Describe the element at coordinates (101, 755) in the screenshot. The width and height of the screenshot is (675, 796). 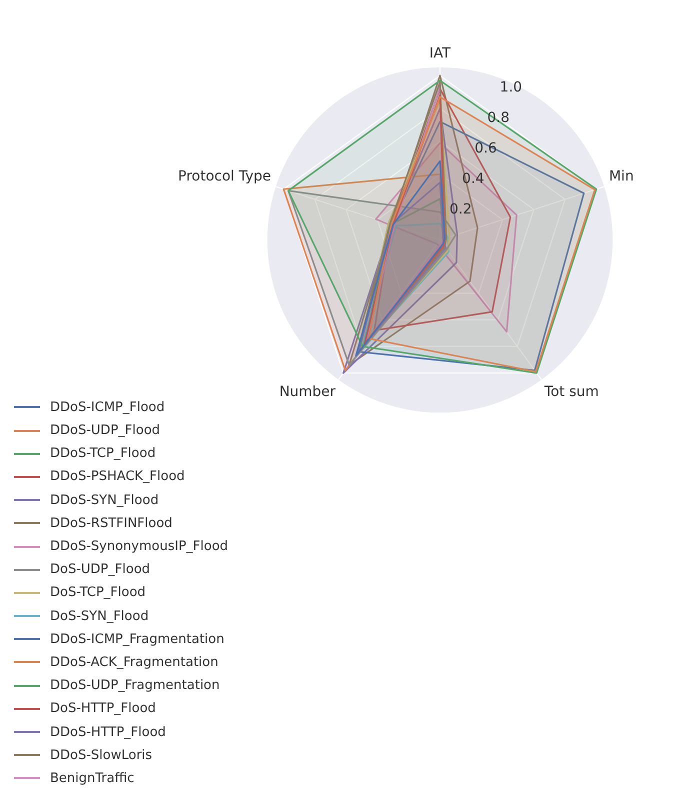
I see `legend-label: DDoS-SlowLoris` at that location.